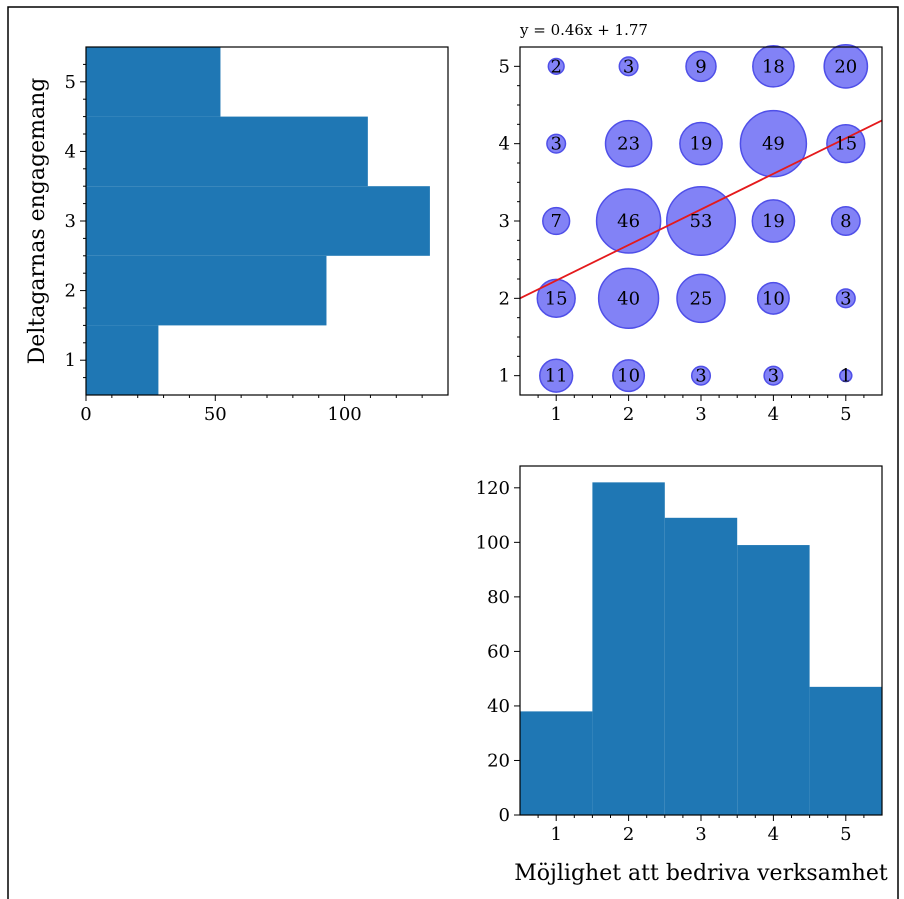  I want to click on engagement-x-tick-label: 50, so click(215, 414).